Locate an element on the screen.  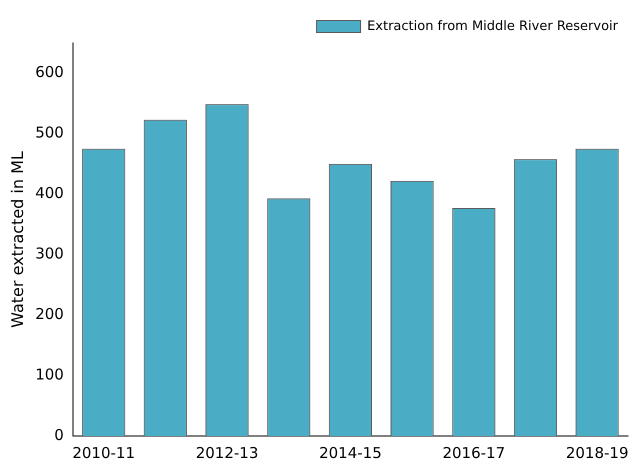
legend-label: Extraction from Middle River Reservoir is located at coordinates (493, 26).